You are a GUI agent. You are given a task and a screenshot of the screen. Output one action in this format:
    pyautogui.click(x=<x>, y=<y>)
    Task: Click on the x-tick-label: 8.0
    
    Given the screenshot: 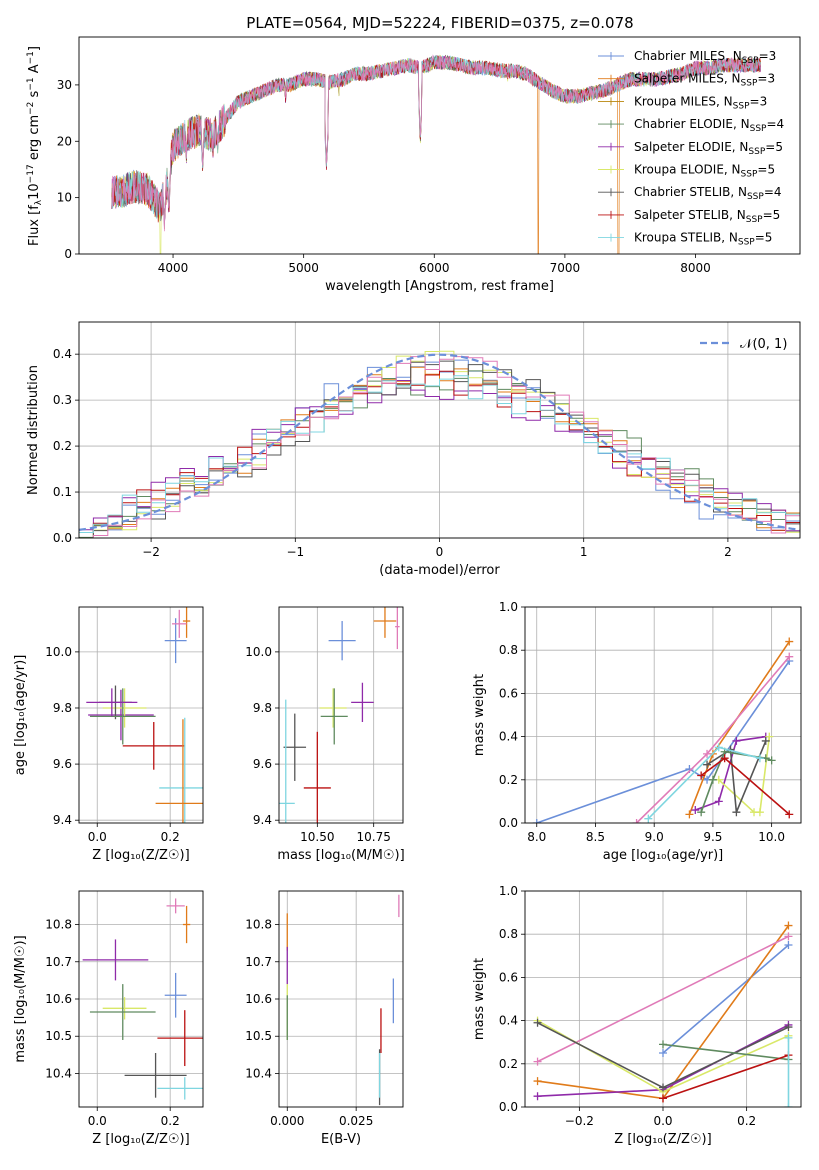 What is the action you would take?
    pyautogui.click(x=536, y=837)
    